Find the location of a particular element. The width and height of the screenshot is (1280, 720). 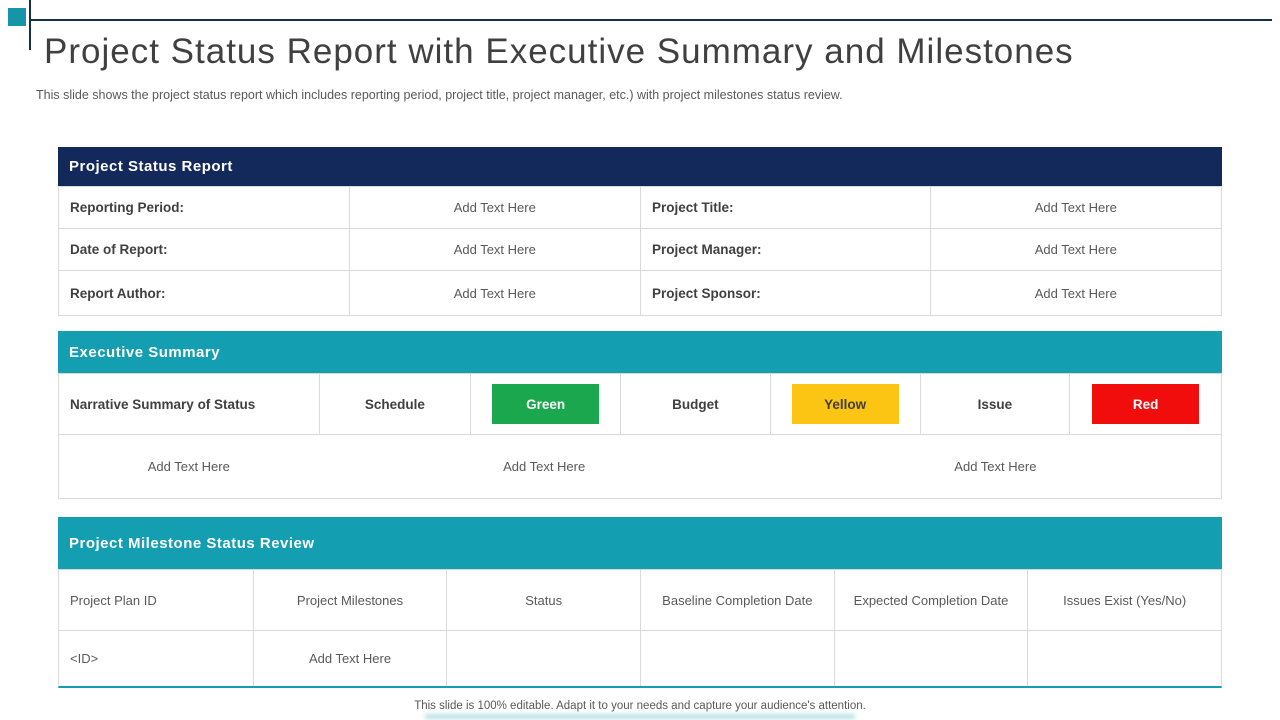

status-badge-red: Red is located at coordinates (1146, 404).